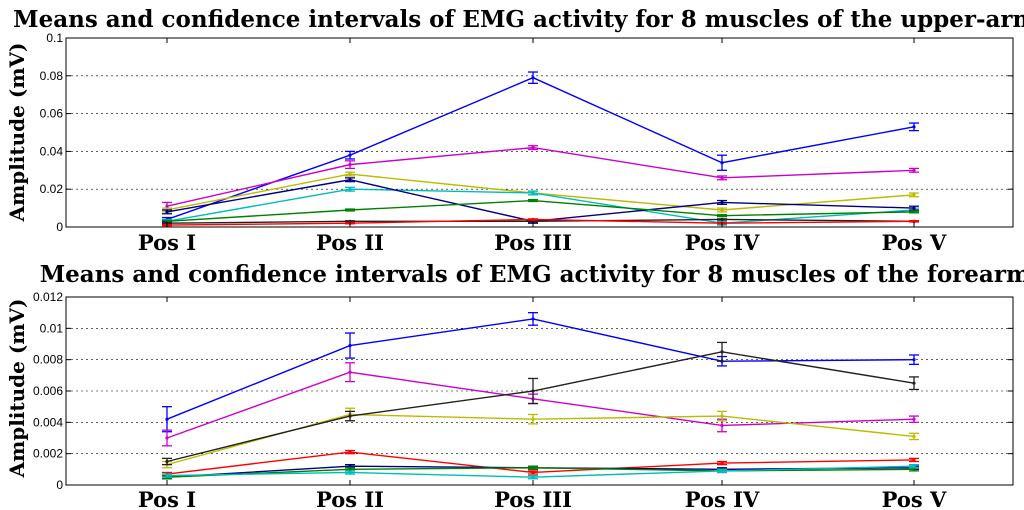 The width and height of the screenshot is (1024, 510). I want to click on upper-arm-x-tick-label: Pos III, so click(533, 242).